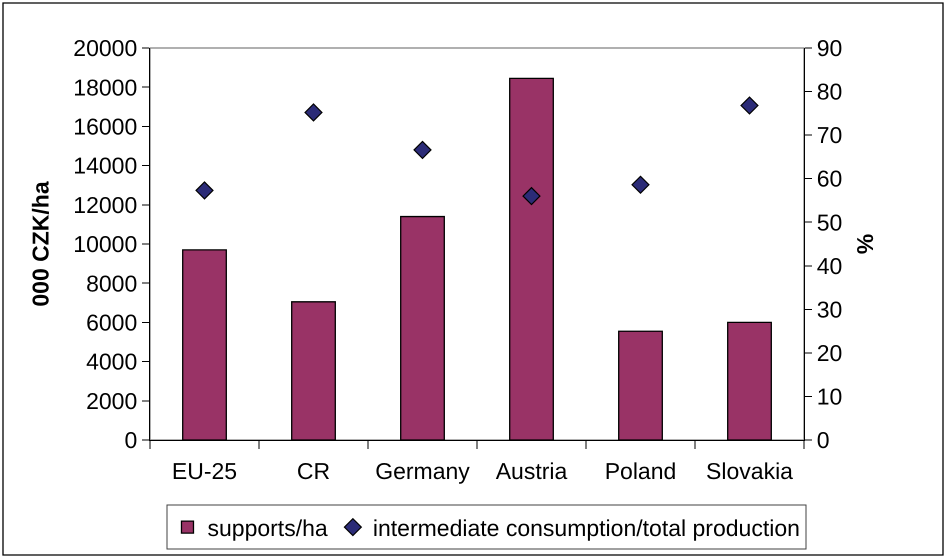 The height and width of the screenshot is (558, 946). Describe the element at coordinates (829, 91) in the screenshot. I see `y2-tick-label: 80` at that location.